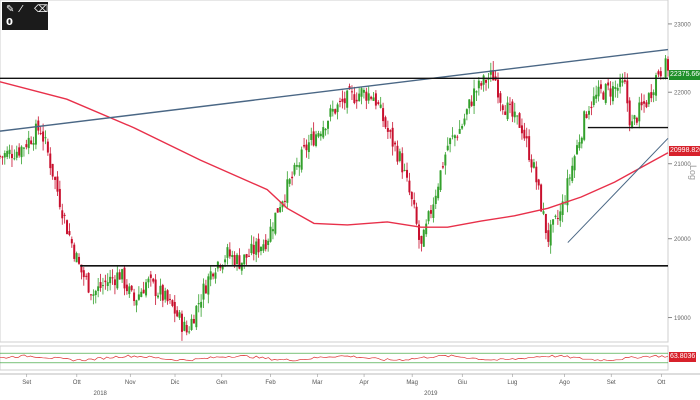 The image size is (700, 400). What do you see at coordinates (10, 9) in the screenshot?
I see `pencil-icon: ✎` at bounding box center [10, 9].